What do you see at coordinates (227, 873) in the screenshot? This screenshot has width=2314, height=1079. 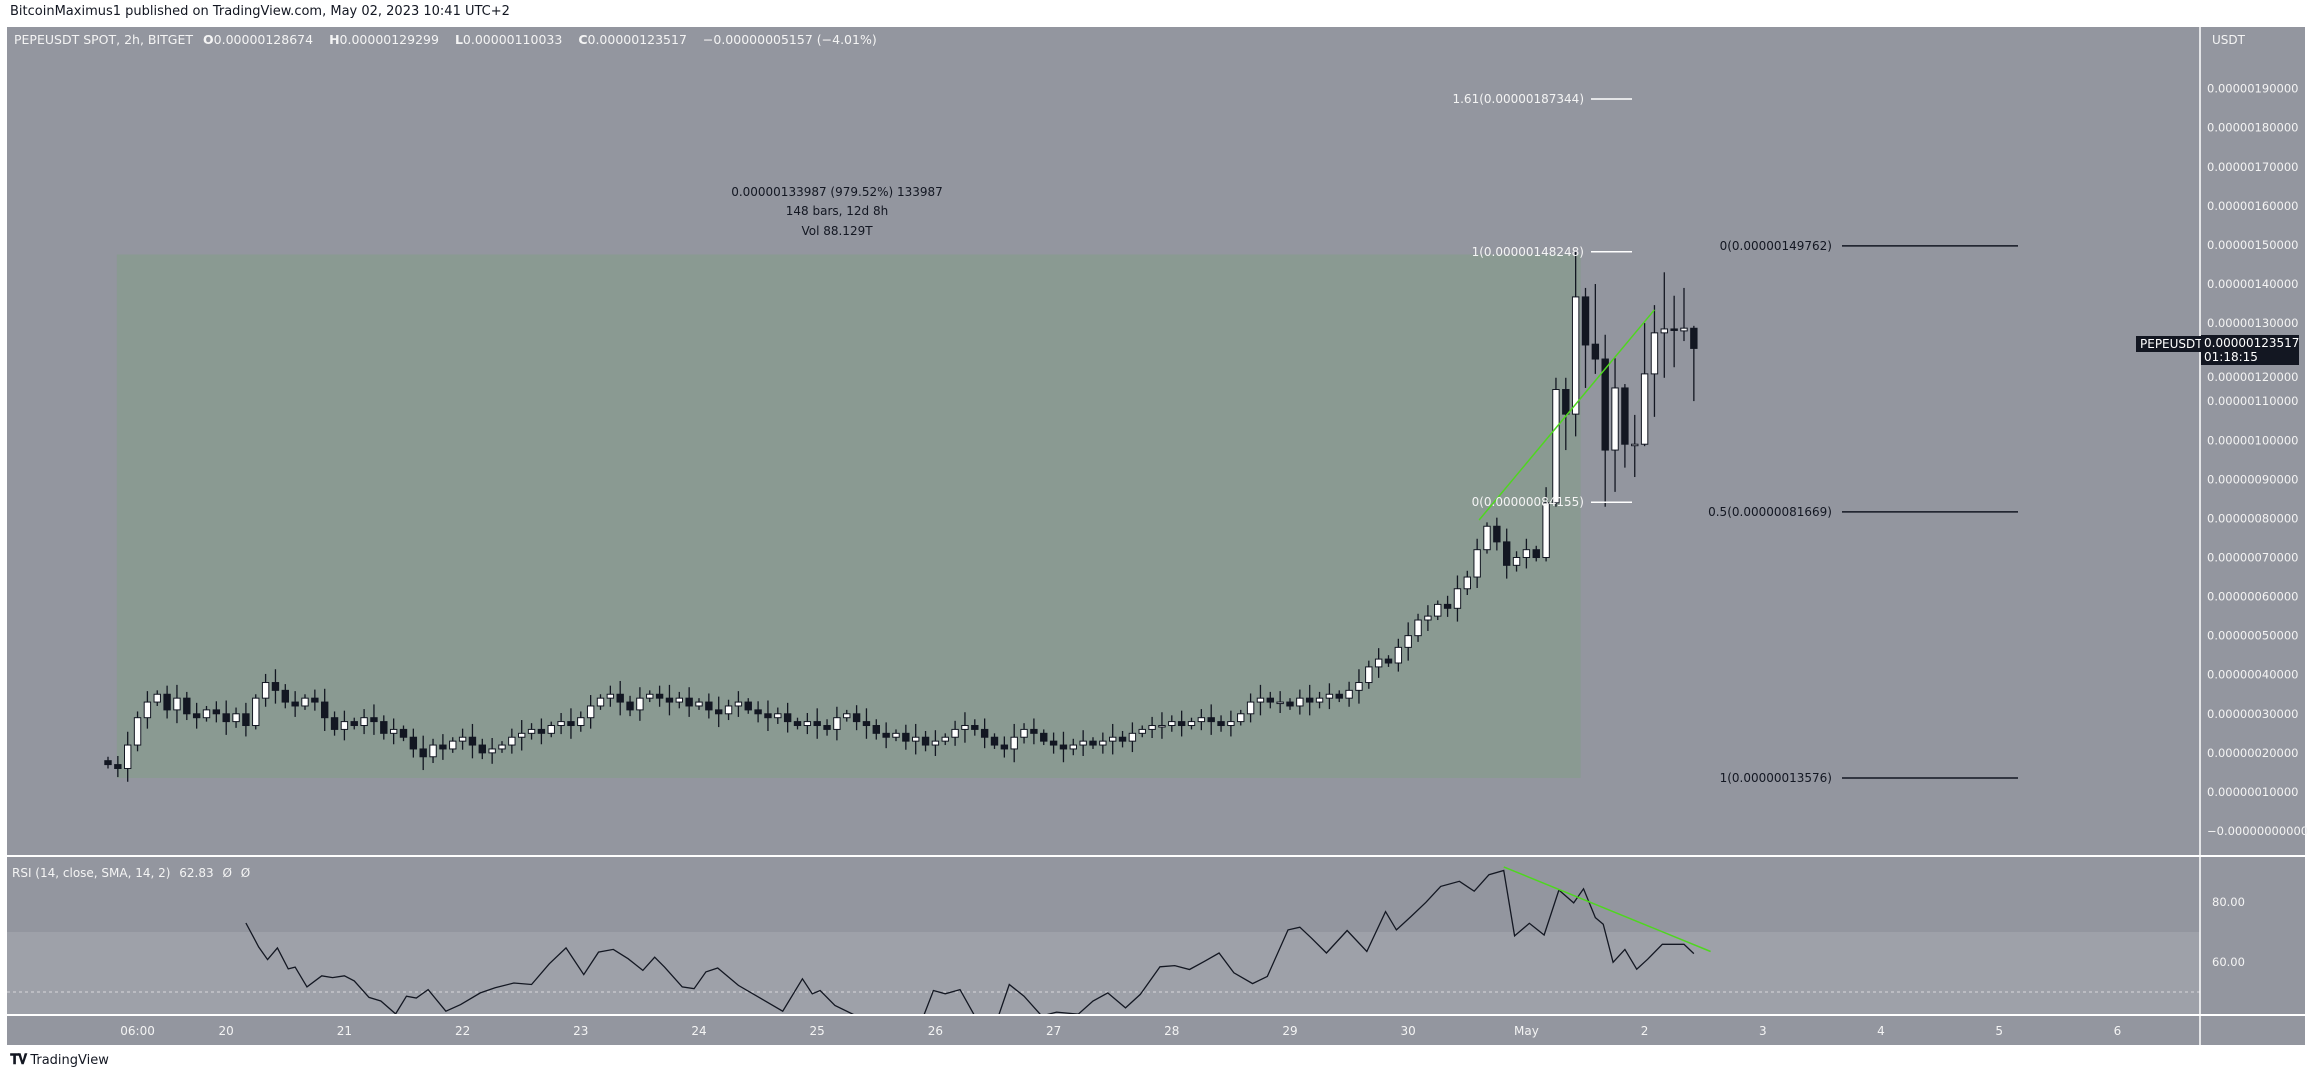 I see `rsi-na-1: Ø` at bounding box center [227, 873].